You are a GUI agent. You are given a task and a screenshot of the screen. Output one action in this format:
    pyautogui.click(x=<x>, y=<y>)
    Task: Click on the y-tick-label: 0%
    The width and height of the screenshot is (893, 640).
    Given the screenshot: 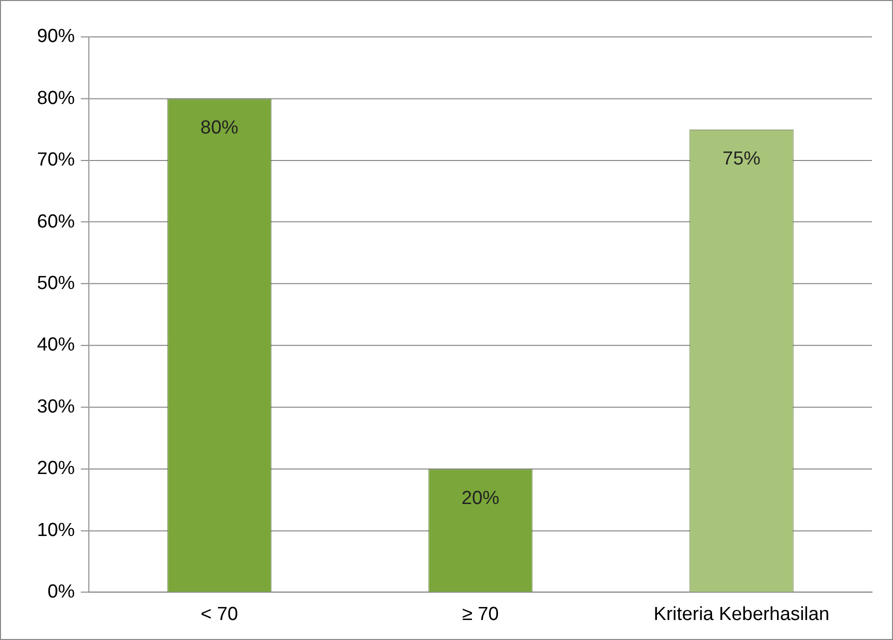 What is the action you would take?
    pyautogui.click(x=61, y=592)
    